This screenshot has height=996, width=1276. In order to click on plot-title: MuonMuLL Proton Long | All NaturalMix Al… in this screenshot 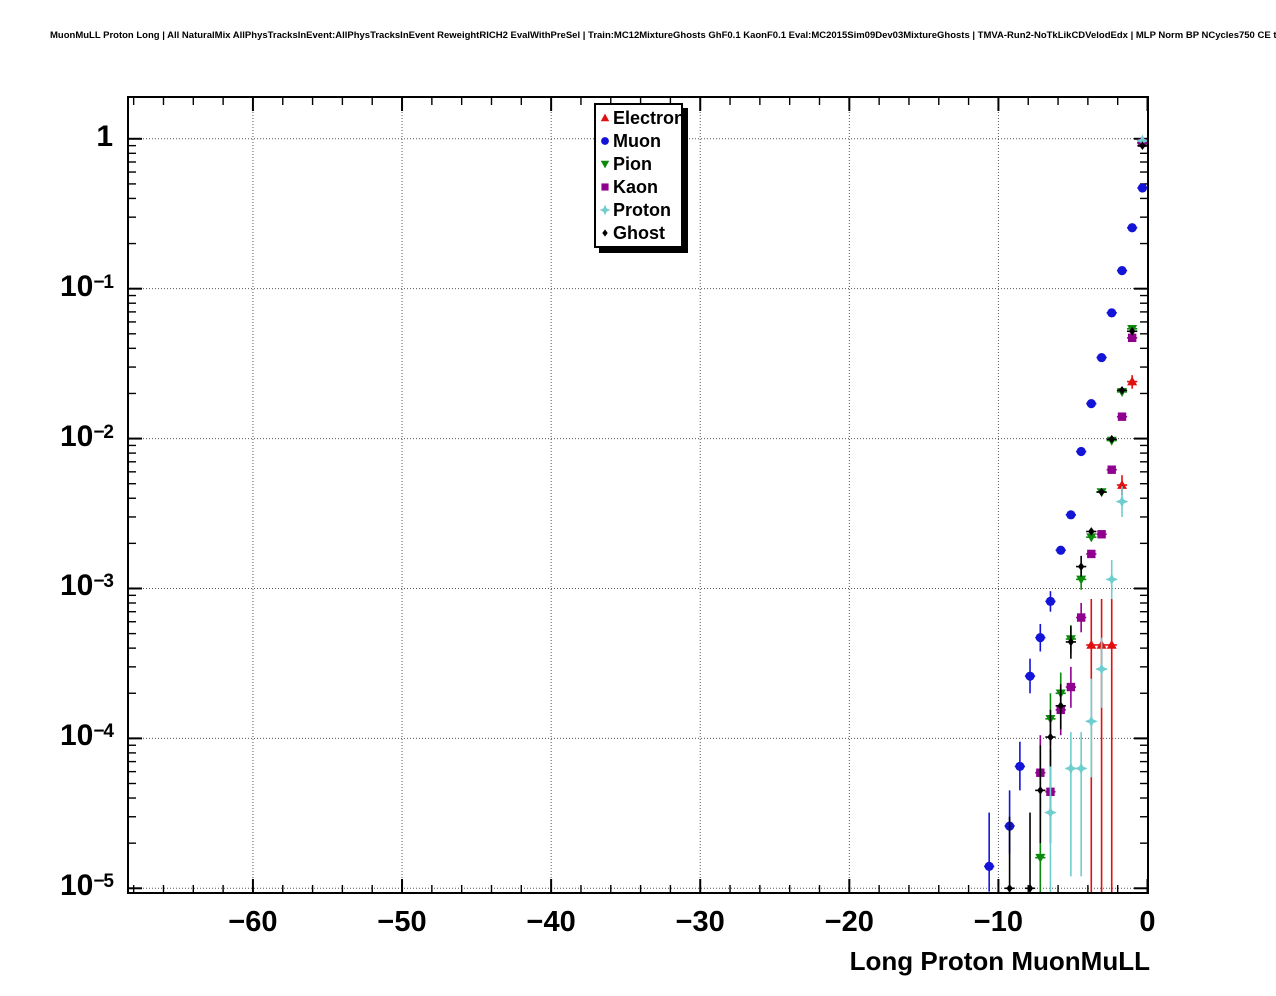, I will do `click(663, 35)`.